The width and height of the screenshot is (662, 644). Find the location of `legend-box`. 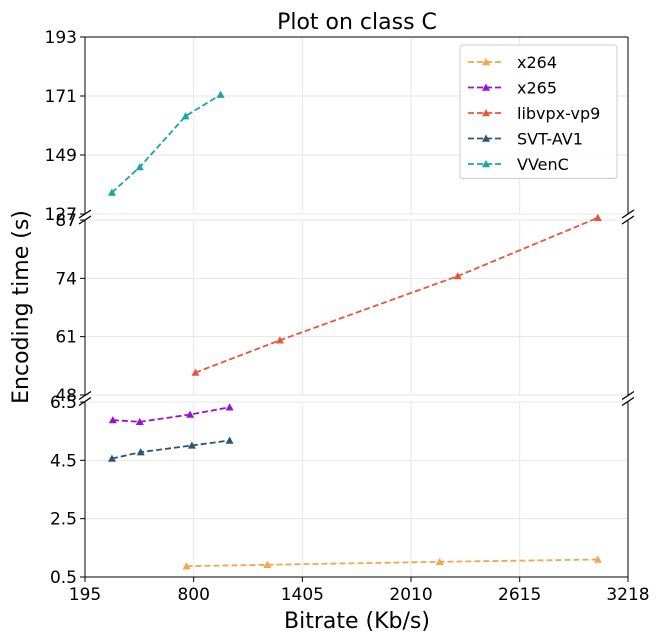

legend-box is located at coordinates (538, 111).